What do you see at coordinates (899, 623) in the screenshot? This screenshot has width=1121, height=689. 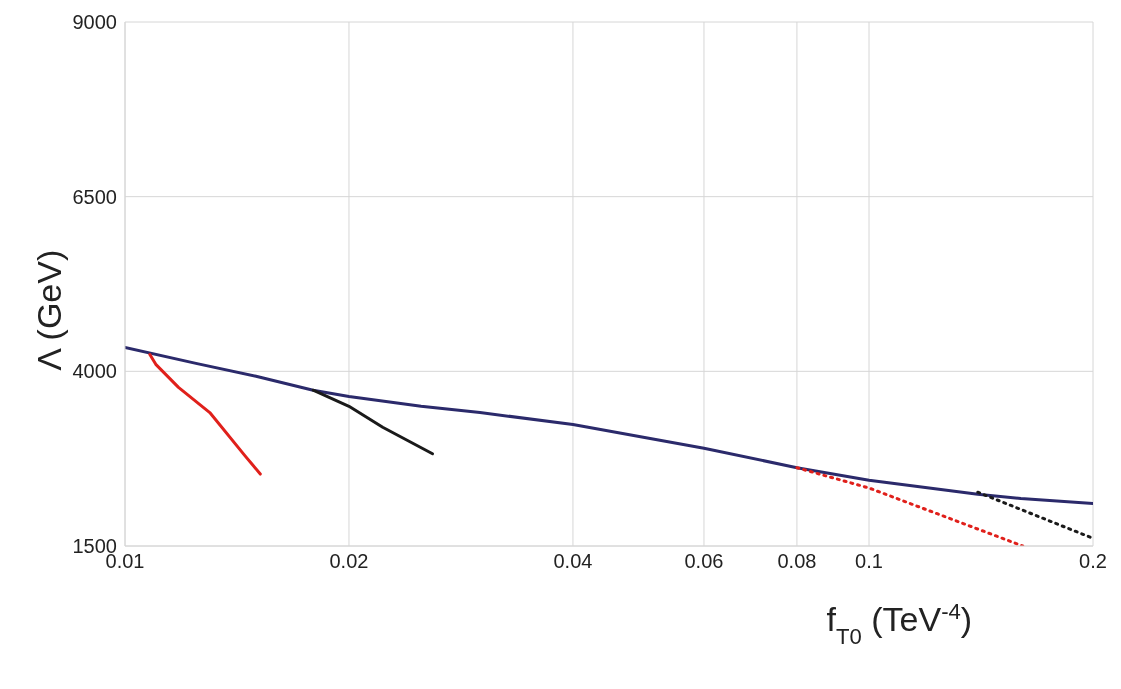 I see `x-axis-title: f$_{T0}$ (TeV$^{-4}$)` at bounding box center [899, 623].